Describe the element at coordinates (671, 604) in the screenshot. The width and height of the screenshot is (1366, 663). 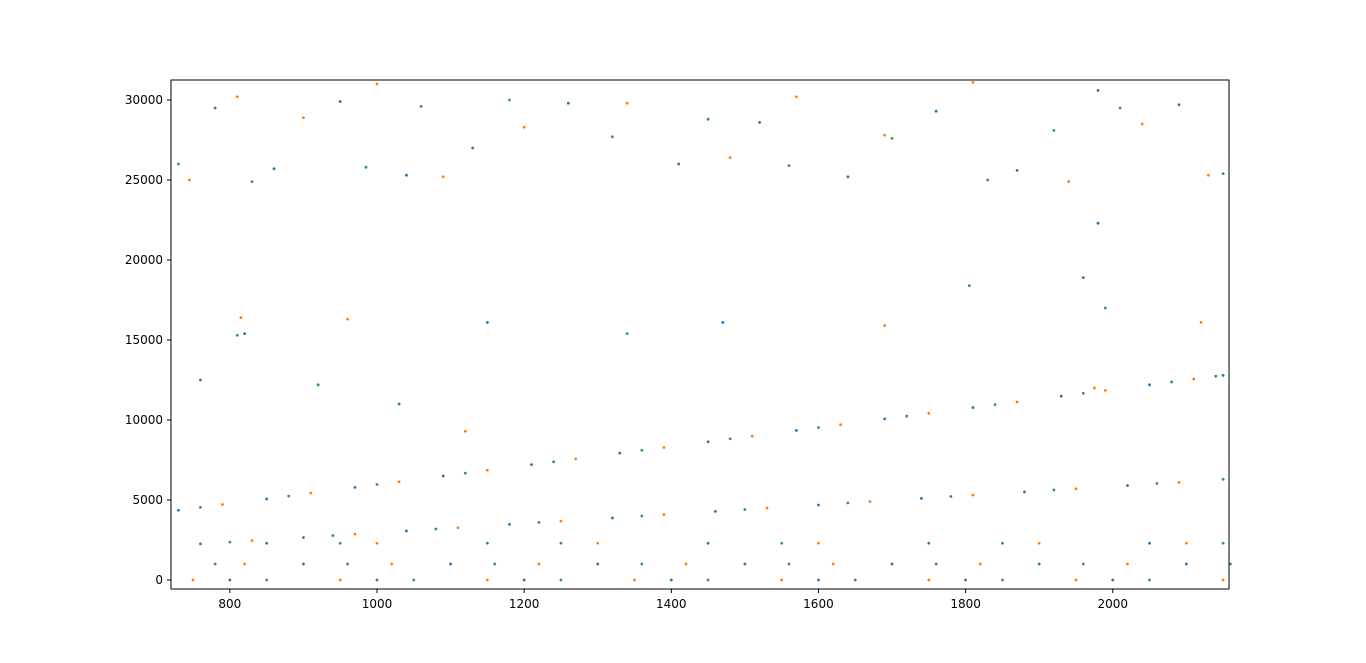
I see `x-tick-label: 1400` at that location.